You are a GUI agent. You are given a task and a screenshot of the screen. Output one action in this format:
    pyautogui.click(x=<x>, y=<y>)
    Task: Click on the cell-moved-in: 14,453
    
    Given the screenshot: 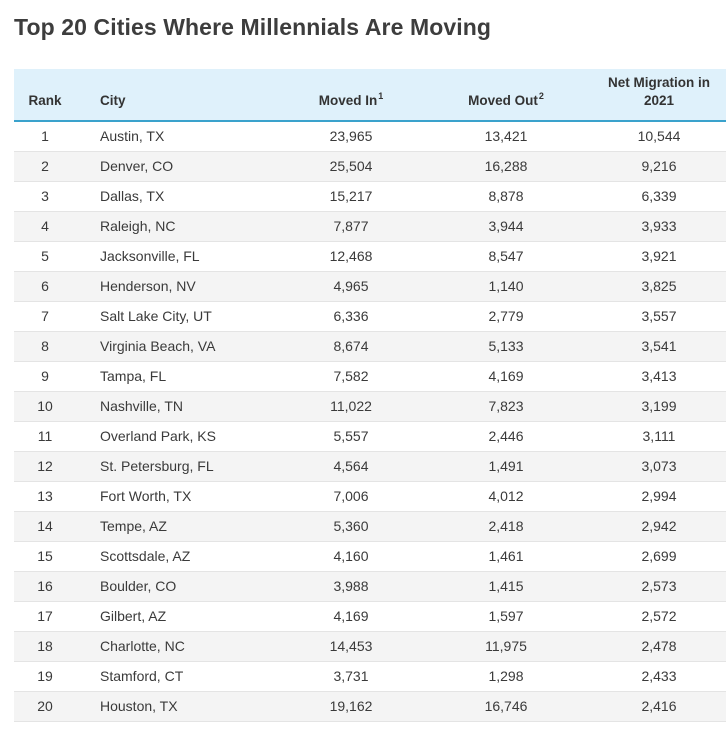 What is the action you would take?
    pyautogui.click(x=351, y=646)
    